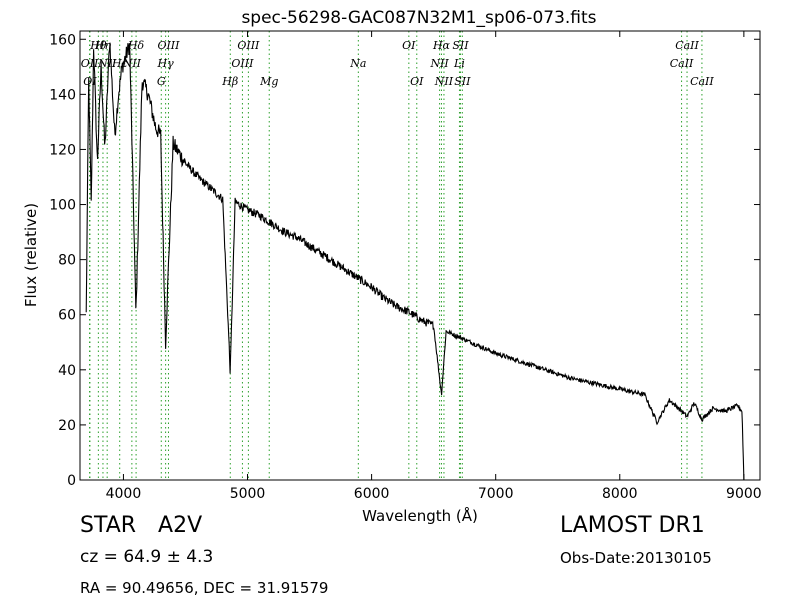 The image size is (800, 600). Describe the element at coordinates (62, 206) in the screenshot. I see `y-tick-label-5: 100` at that location.